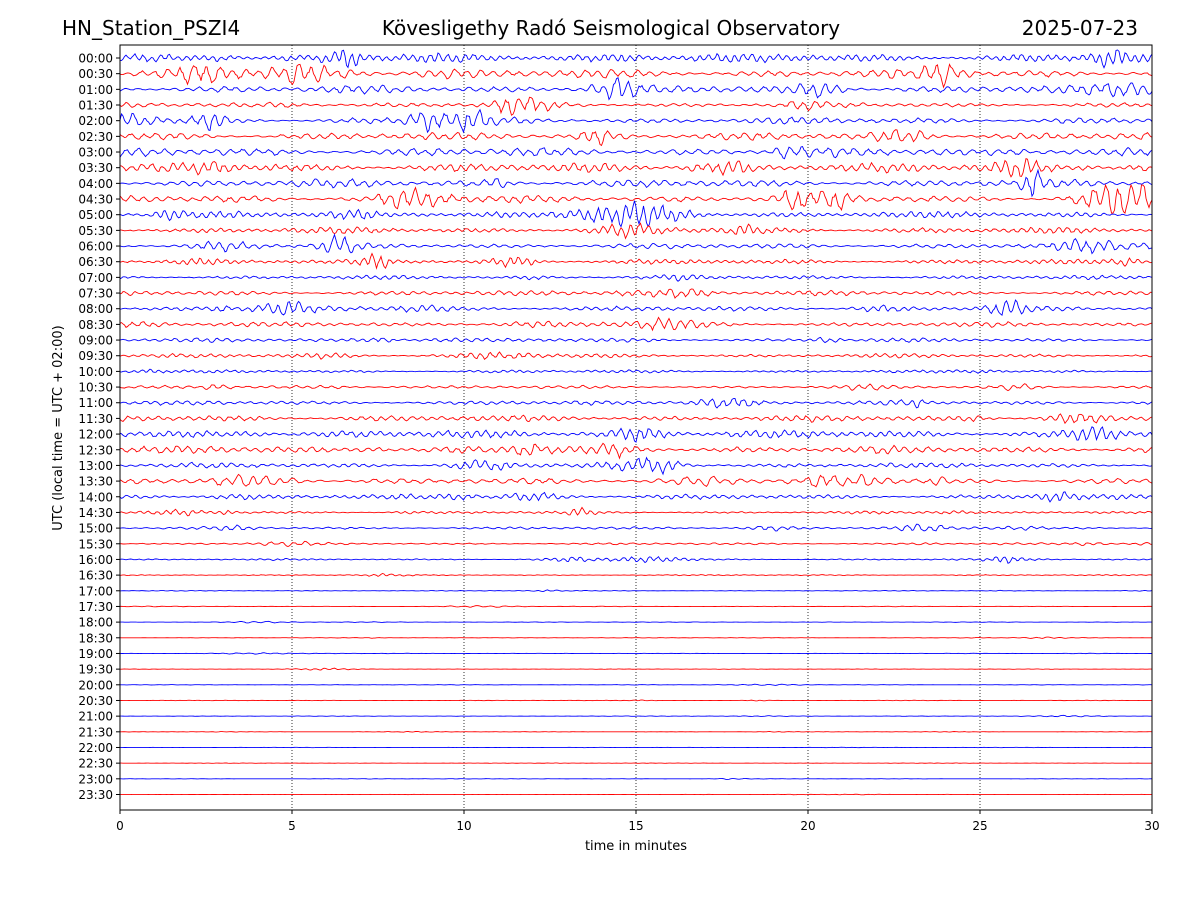 The width and height of the screenshot is (1200, 900). What do you see at coordinates (95, 59) in the screenshot?
I see `row-time-label: 00:00` at bounding box center [95, 59].